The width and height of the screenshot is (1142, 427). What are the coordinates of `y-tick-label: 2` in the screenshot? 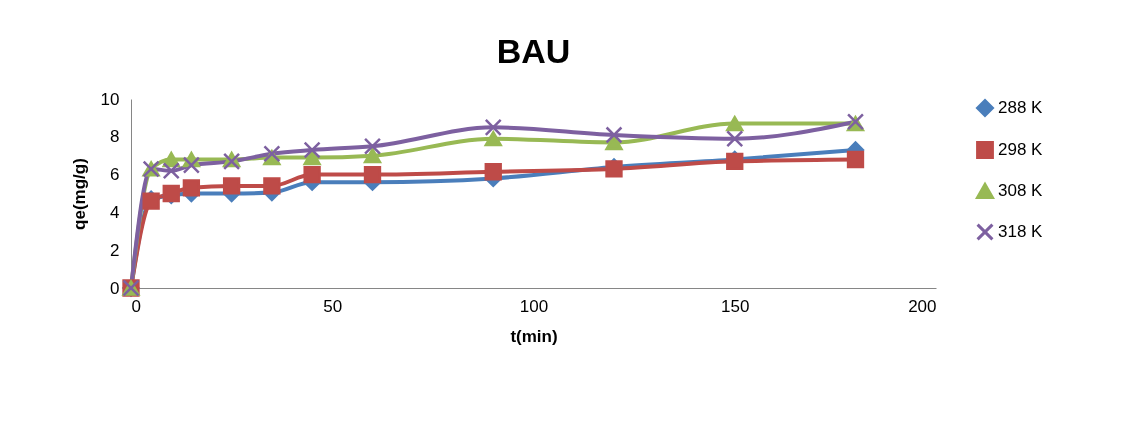 It's located at (115, 250).